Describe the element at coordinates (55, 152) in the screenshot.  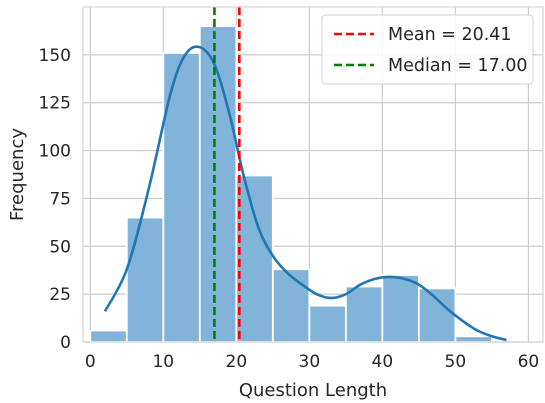
I see `y-tick-label: 100` at that location.